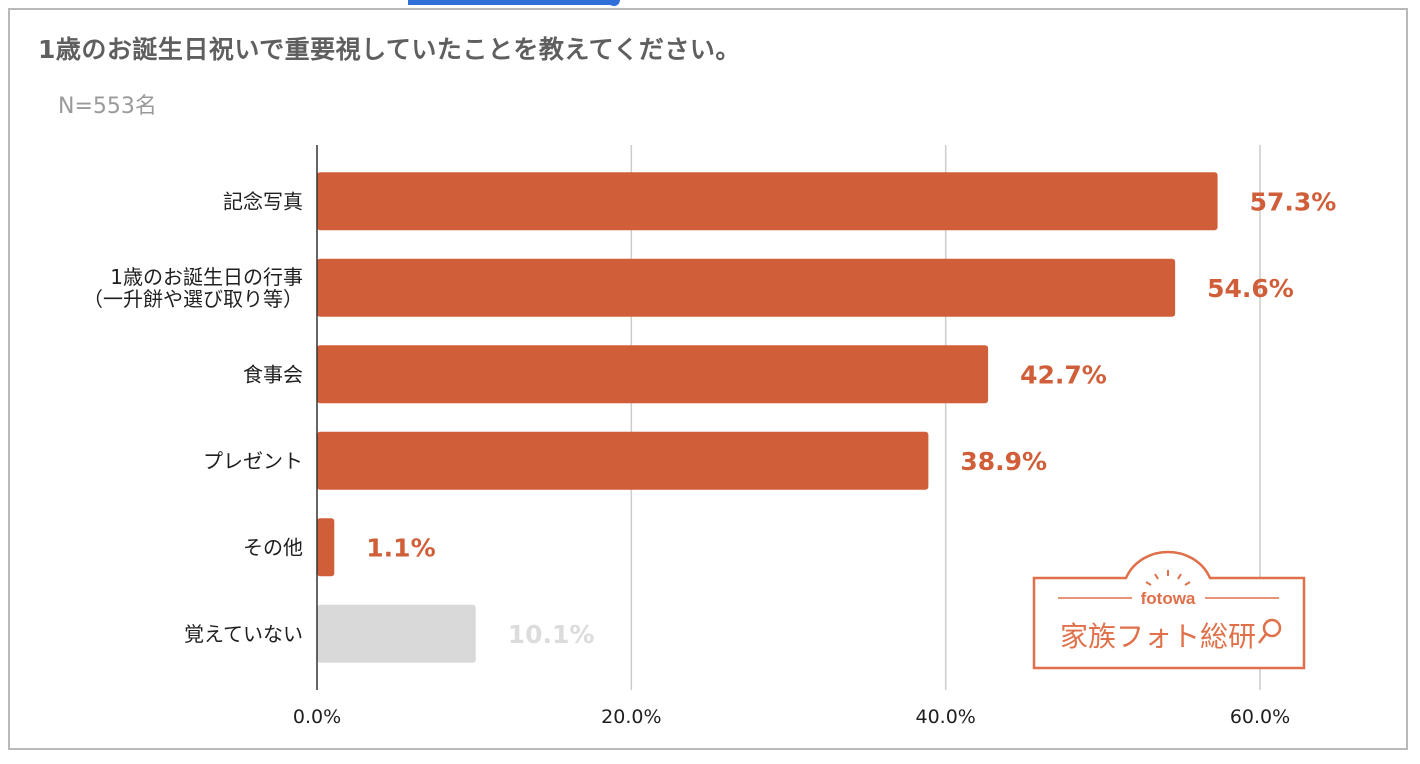 This screenshot has width=1420, height=764. Describe the element at coordinates (791, 717) in the screenshot. I see `x-tick-labels: 0.0% 20.0% 40.0% 60.0%` at that location.